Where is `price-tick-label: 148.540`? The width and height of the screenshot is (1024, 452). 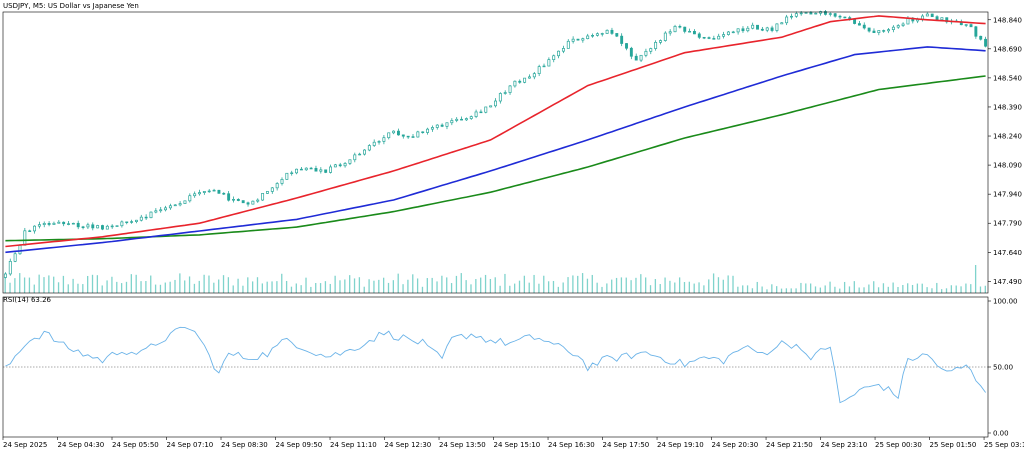
price-tick-label: 148.540 is located at coordinates (1007, 78).